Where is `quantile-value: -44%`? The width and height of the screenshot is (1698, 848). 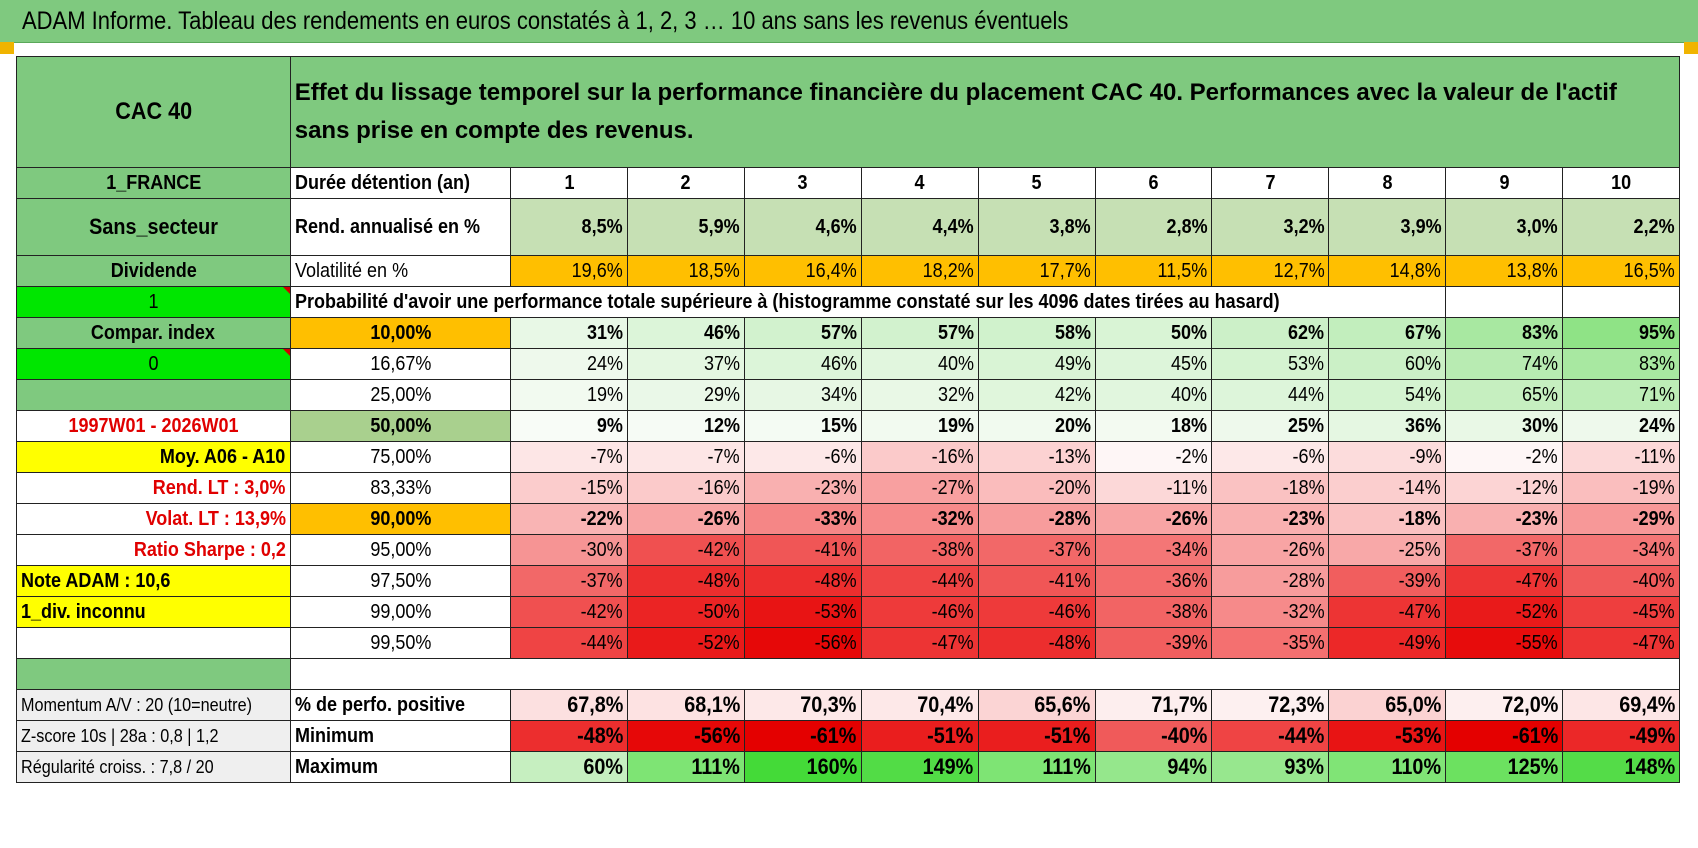
quantile-value: -44% is located at coordinates (569, 643).